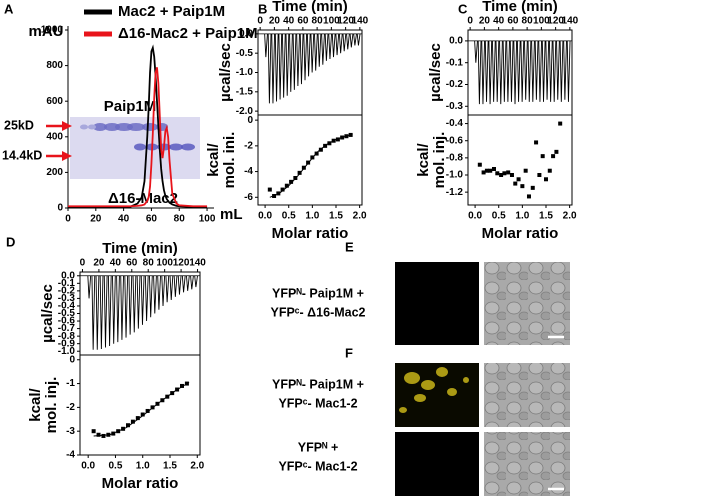  What do you see at coordinates (70, 431) in the screenshot?
I see `y-tick-label: -3` at bounding box center [70, 431].